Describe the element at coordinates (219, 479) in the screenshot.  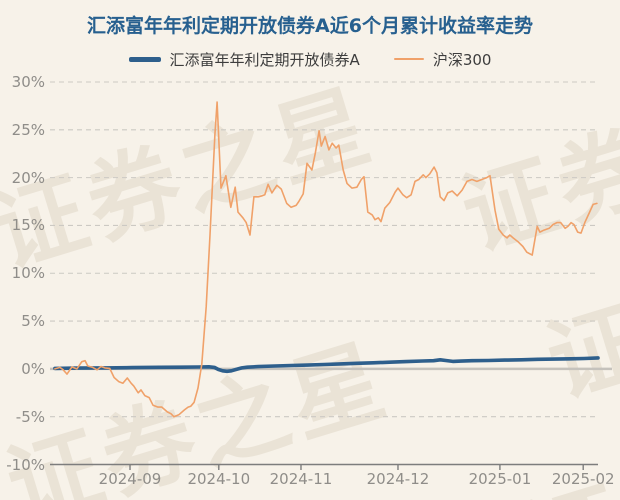
I see `x-axis-label: 2024-10` at that location.